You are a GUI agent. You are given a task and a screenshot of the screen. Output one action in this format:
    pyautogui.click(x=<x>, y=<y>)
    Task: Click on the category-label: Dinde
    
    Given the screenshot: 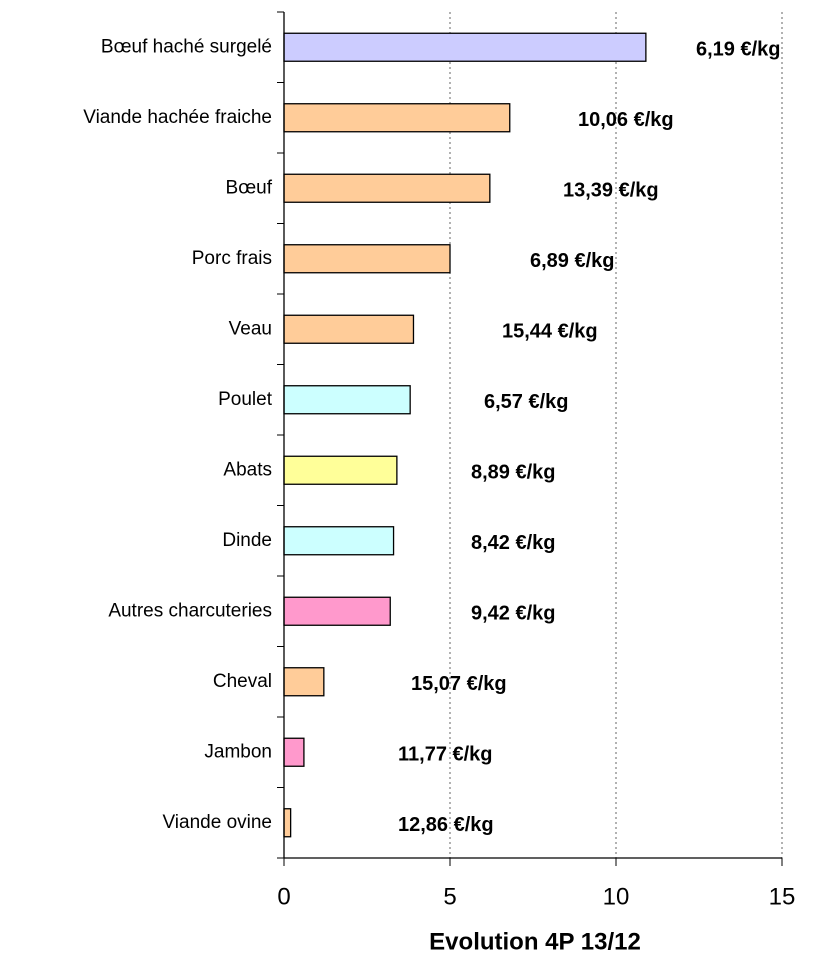 What is the action you would take?
    pyautogui.click(x=247, y=540)
    